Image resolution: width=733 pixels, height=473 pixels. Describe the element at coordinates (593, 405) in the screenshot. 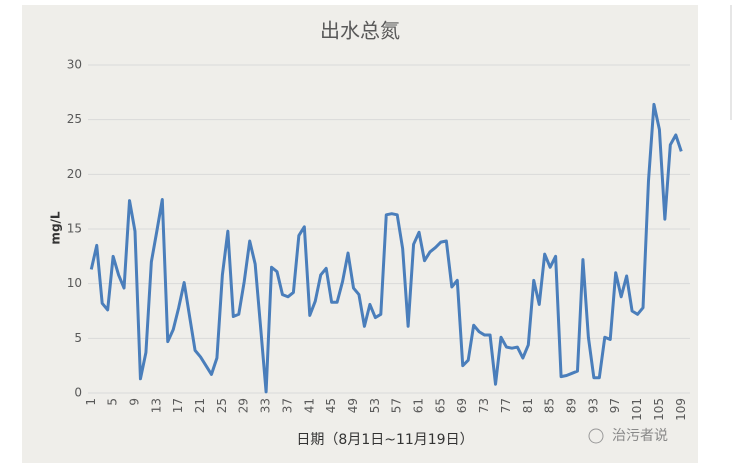

I see `x-tick-label: 93` at that location.